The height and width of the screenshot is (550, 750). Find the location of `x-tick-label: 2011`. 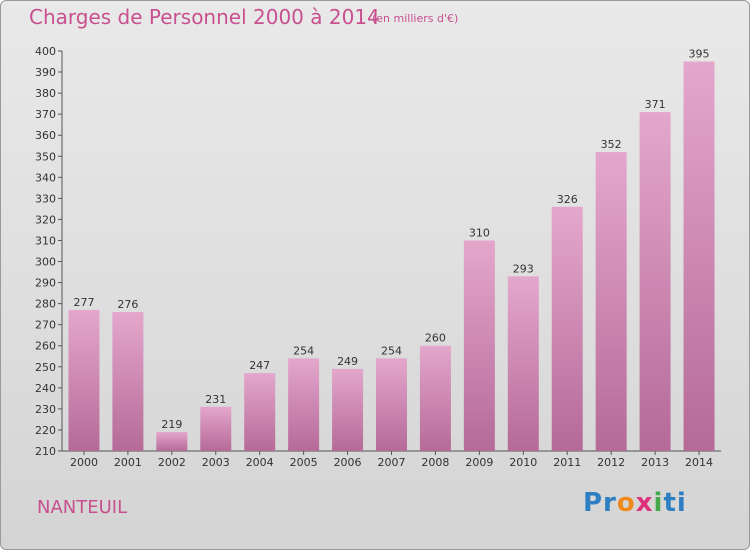

x-tick-label: 2011 is located at coordinates (567, 462).